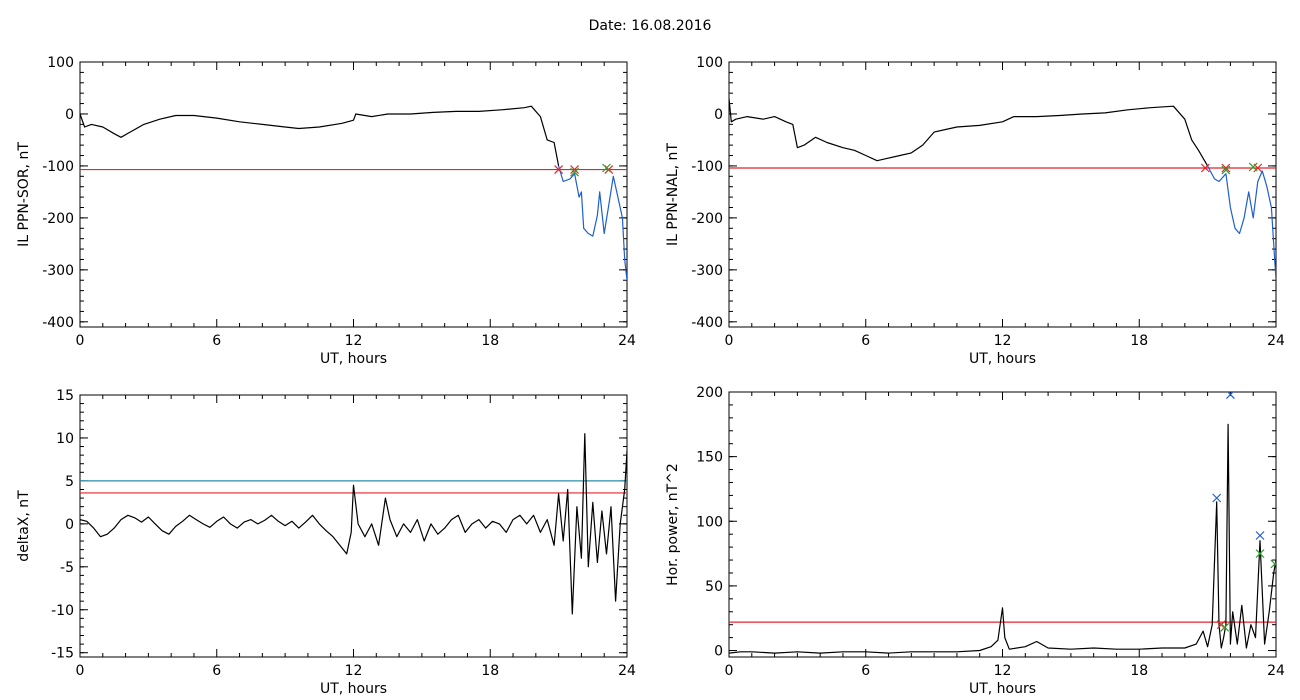 The height and width of the screenshot is (700, 1300). What do you see at coordinates (62, 654) in the screenshot?
I see `y-tick-label: -15` at bounding box center [62, 654].